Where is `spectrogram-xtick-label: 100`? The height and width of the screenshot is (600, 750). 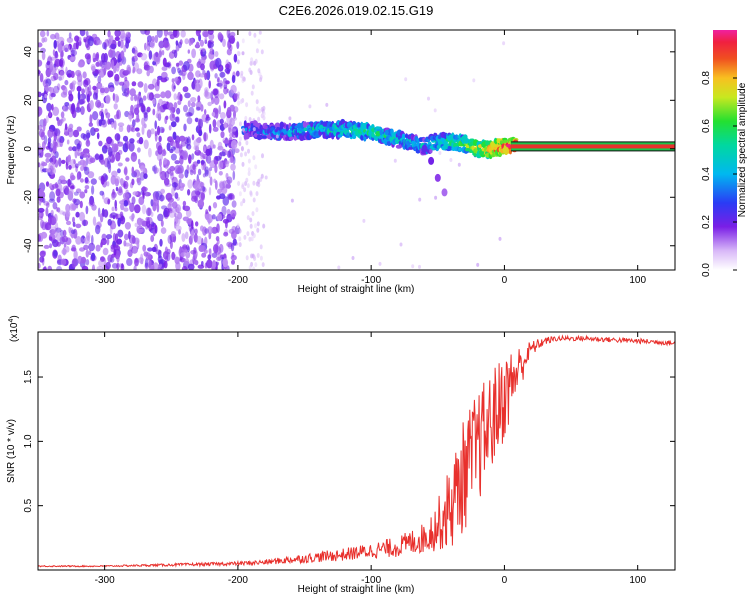
spectrogram-xtick-label: 100 is located at coordinates (637, 280).